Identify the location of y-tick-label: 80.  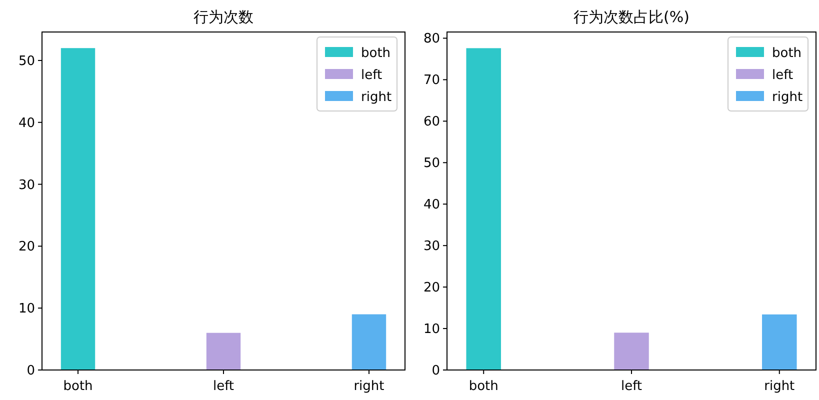
(431, 39).